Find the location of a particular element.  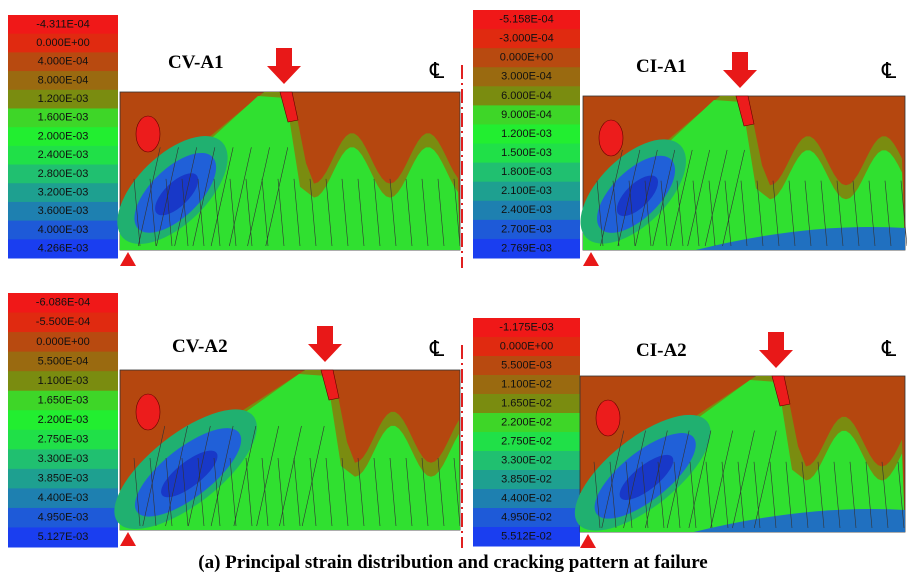

legend-label: -5.500E-04 is located at coordinates (63, 322).